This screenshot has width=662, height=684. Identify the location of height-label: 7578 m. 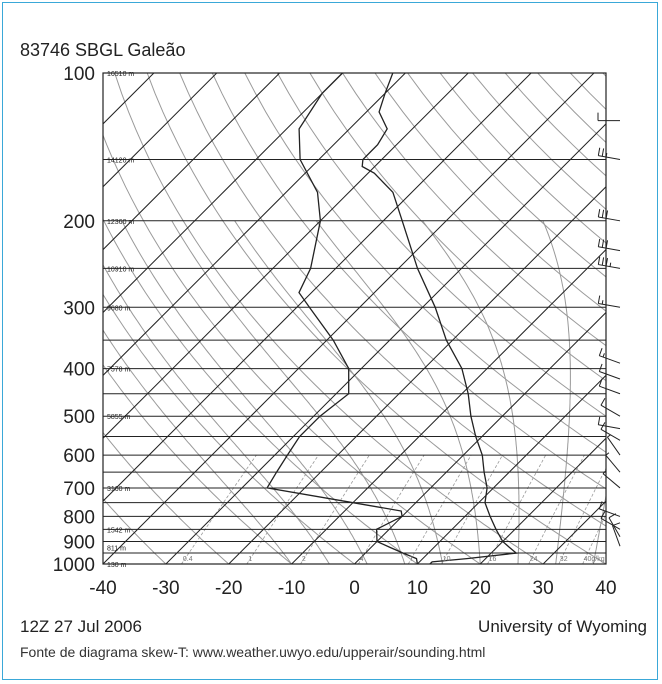
(119, 370).